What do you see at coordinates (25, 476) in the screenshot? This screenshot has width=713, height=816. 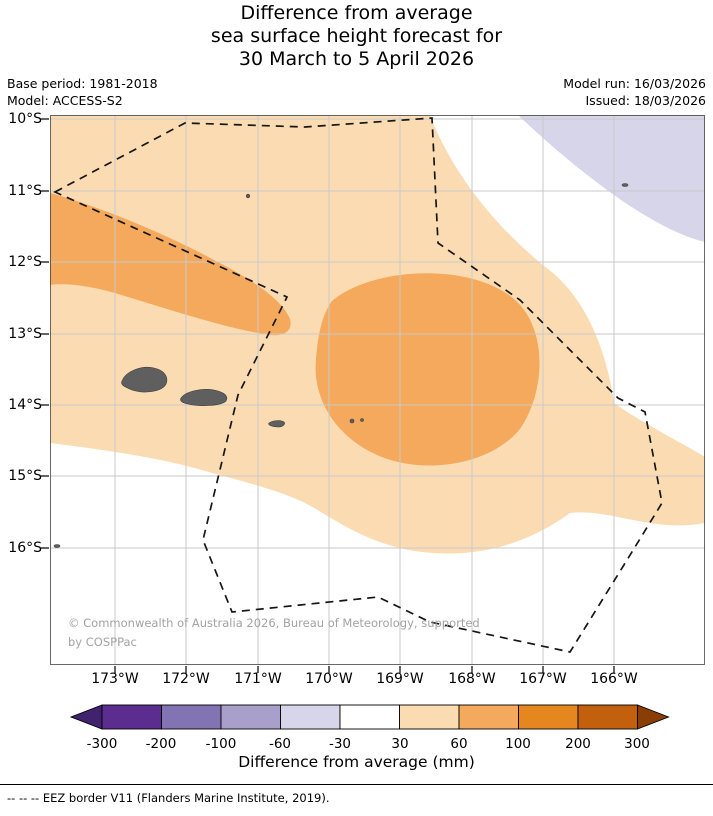 I see `lat-tick-label: 15°S` at bounding box center [25, 476].